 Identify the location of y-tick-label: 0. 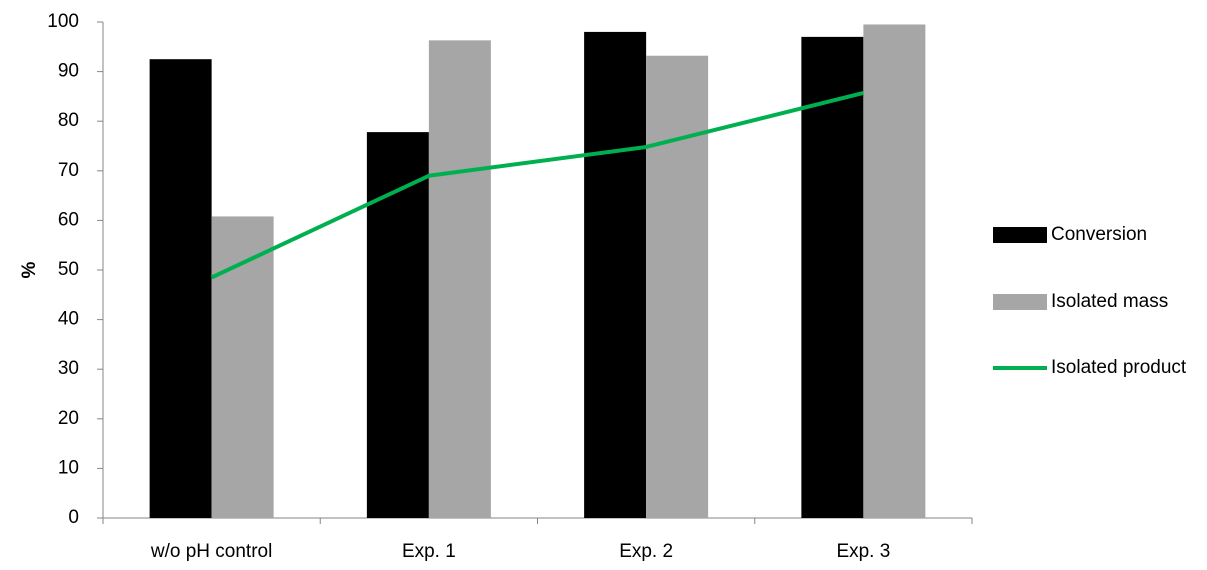
(73, 517).